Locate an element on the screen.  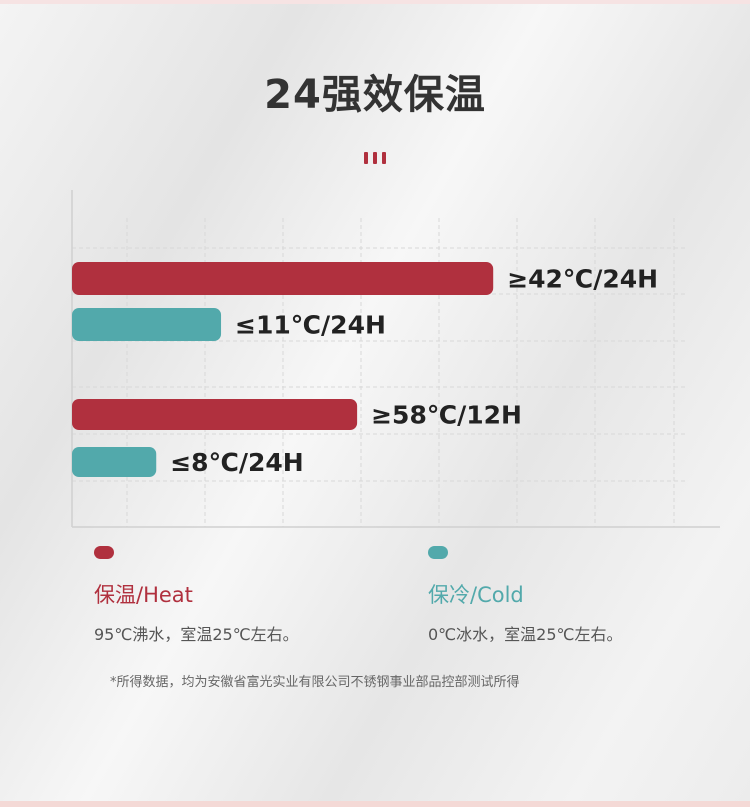
footnote: *所得数据，均为安徽省富光实业有限公司不锈钢事业部品控部测试所得 is located at coordinates (315, 682).